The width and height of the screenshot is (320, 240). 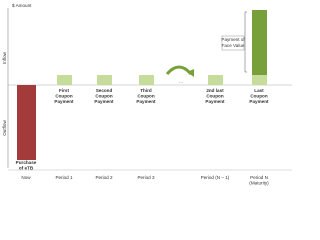 What do you see at coordinates (26, 168) in the screenshot?
I see `bar-label: of eTB` at bounding box center [26, 168].